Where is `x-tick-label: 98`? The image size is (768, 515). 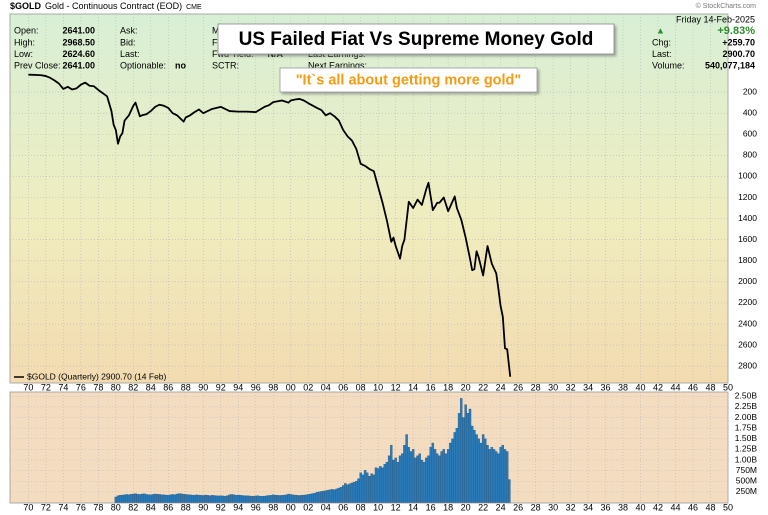 x-tick-label: 98 is located at coordinates (273, 387).